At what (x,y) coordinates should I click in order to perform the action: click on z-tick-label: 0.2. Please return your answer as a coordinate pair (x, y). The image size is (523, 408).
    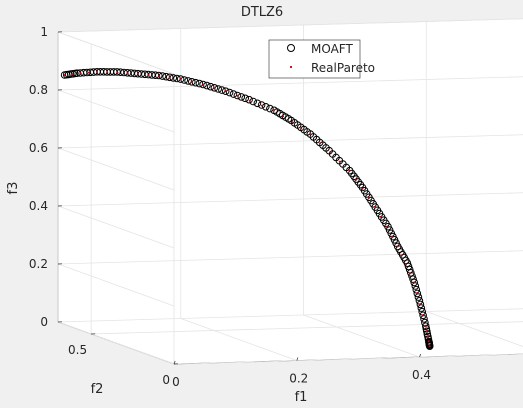
    Looking at the image, I should click on (38, 264).